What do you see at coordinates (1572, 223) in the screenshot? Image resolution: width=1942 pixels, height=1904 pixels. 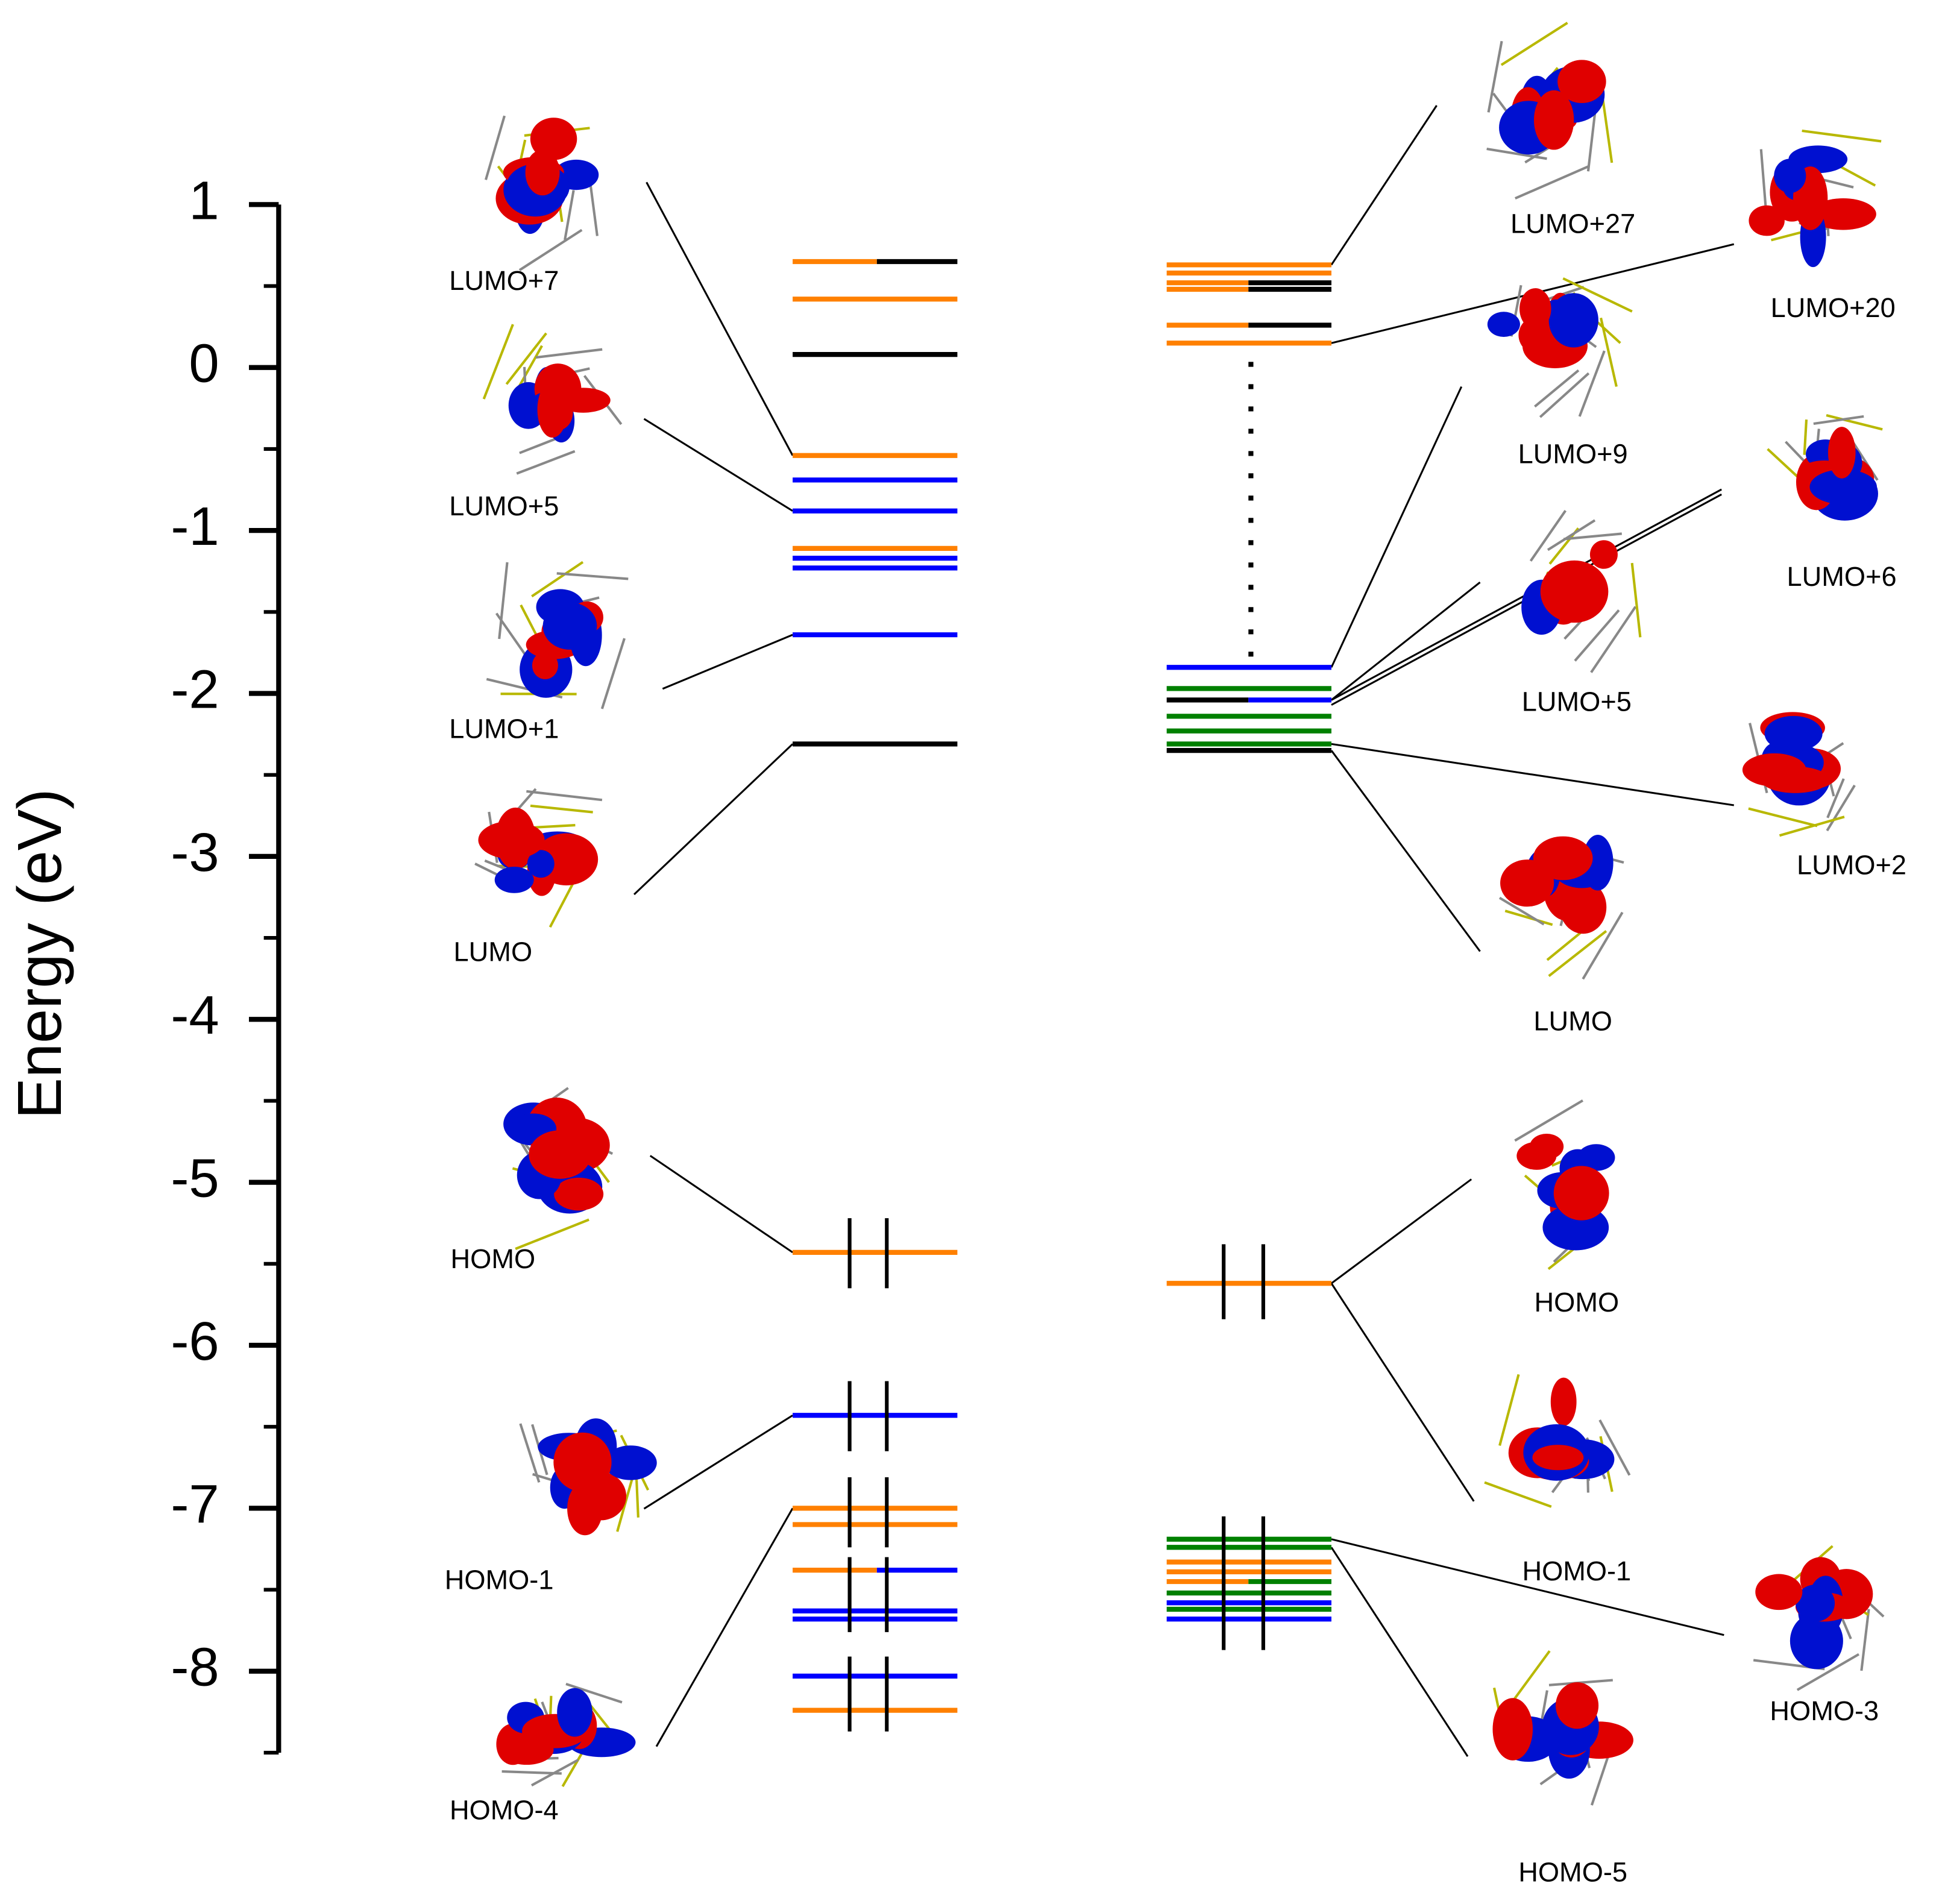 I see `orbital-label: LUMO+27` at bounding box center [1572, 223].